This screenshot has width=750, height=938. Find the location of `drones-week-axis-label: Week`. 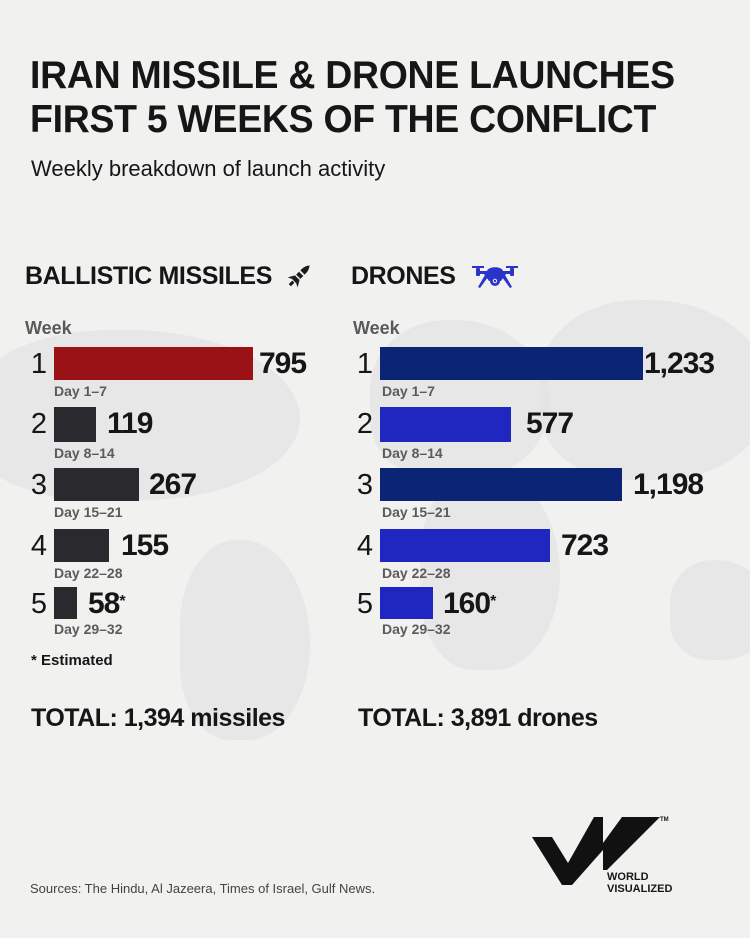

drones-week-axis-label: Week is located at coordinates (376, 328).